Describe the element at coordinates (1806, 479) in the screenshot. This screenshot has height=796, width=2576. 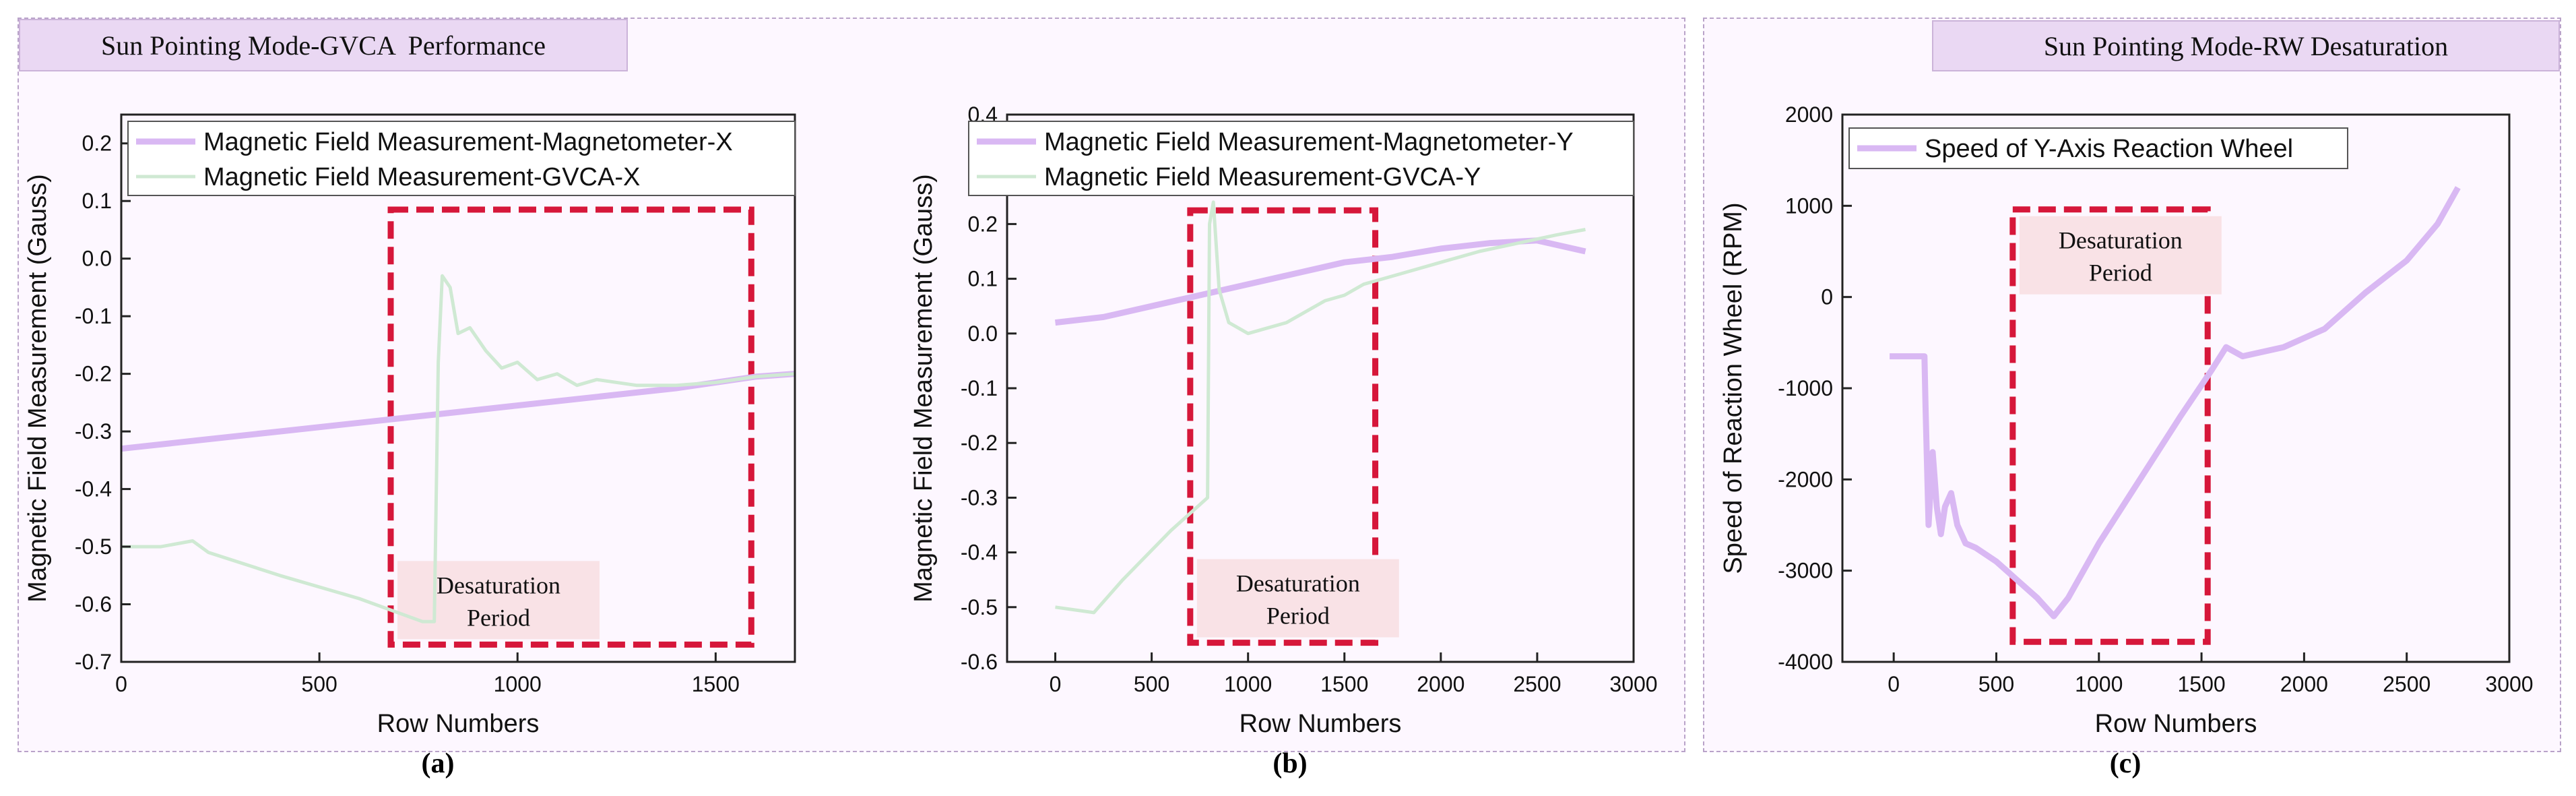
I see `y-tick-label: -2000` at that location.